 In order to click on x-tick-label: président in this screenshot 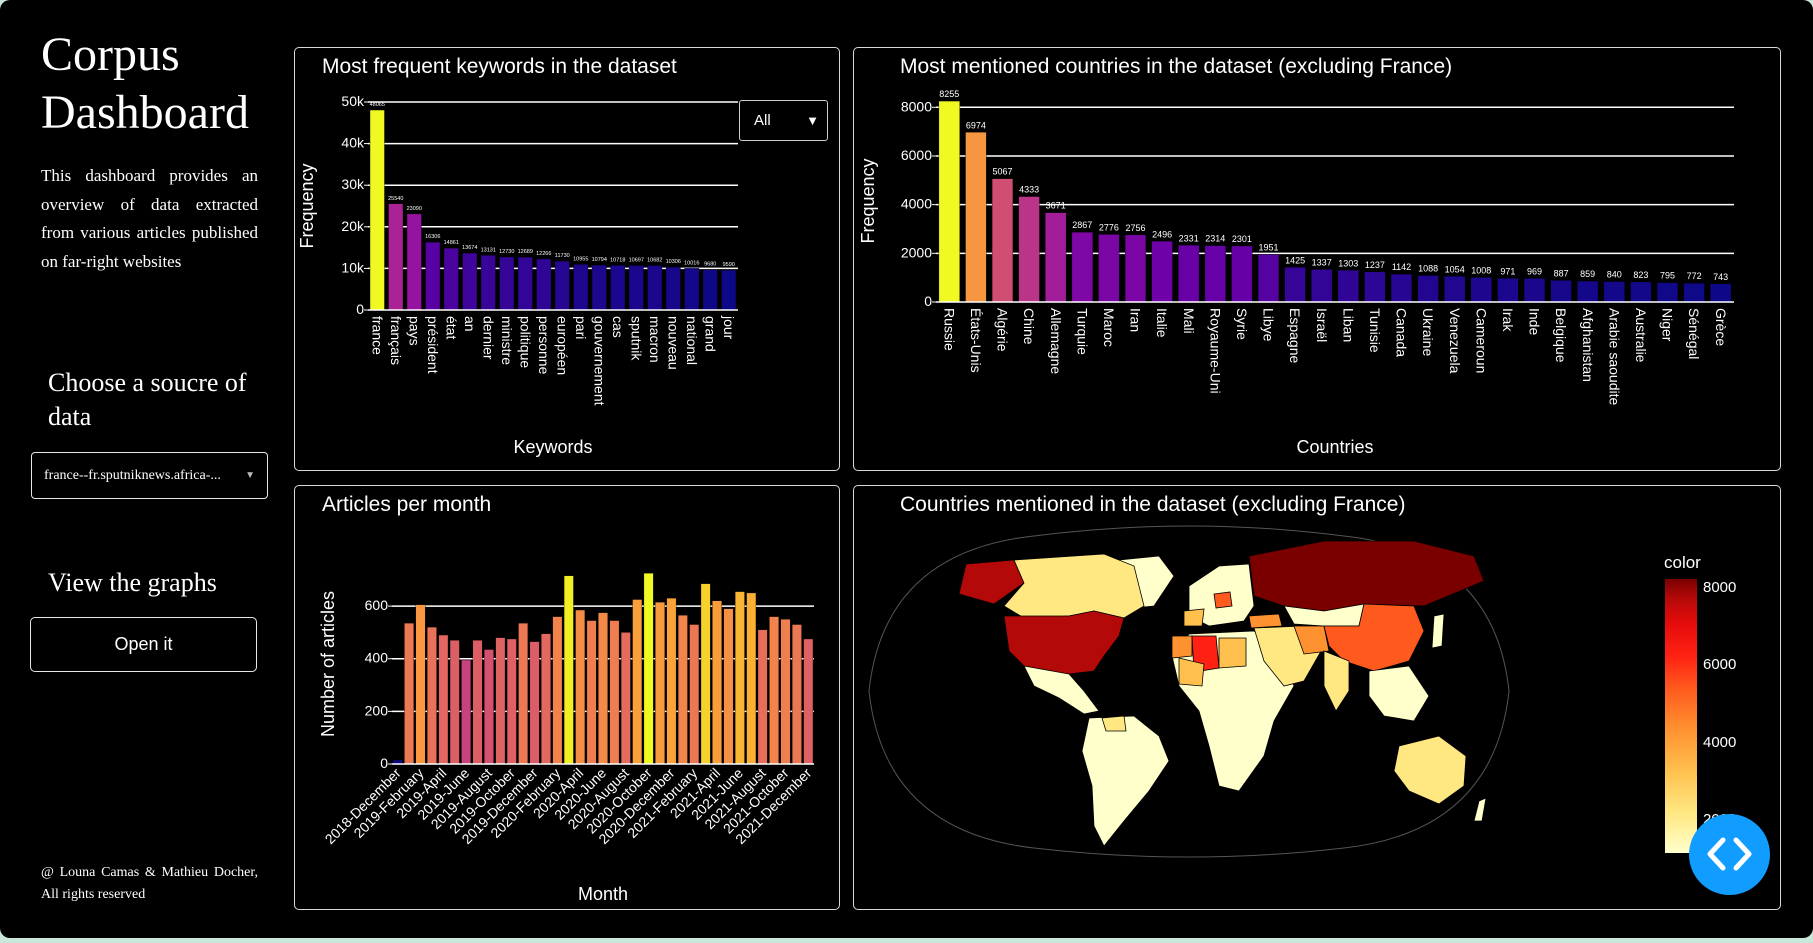, I will do `click(433, 345)`.